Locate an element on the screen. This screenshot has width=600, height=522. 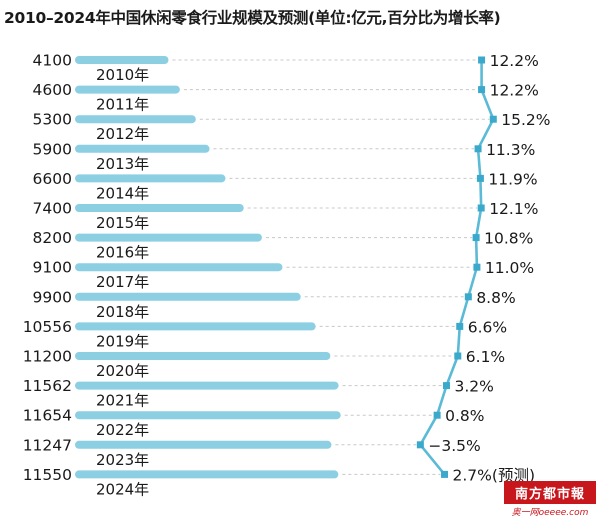
year-label: 2014年 is located at coordinates (122, 193).